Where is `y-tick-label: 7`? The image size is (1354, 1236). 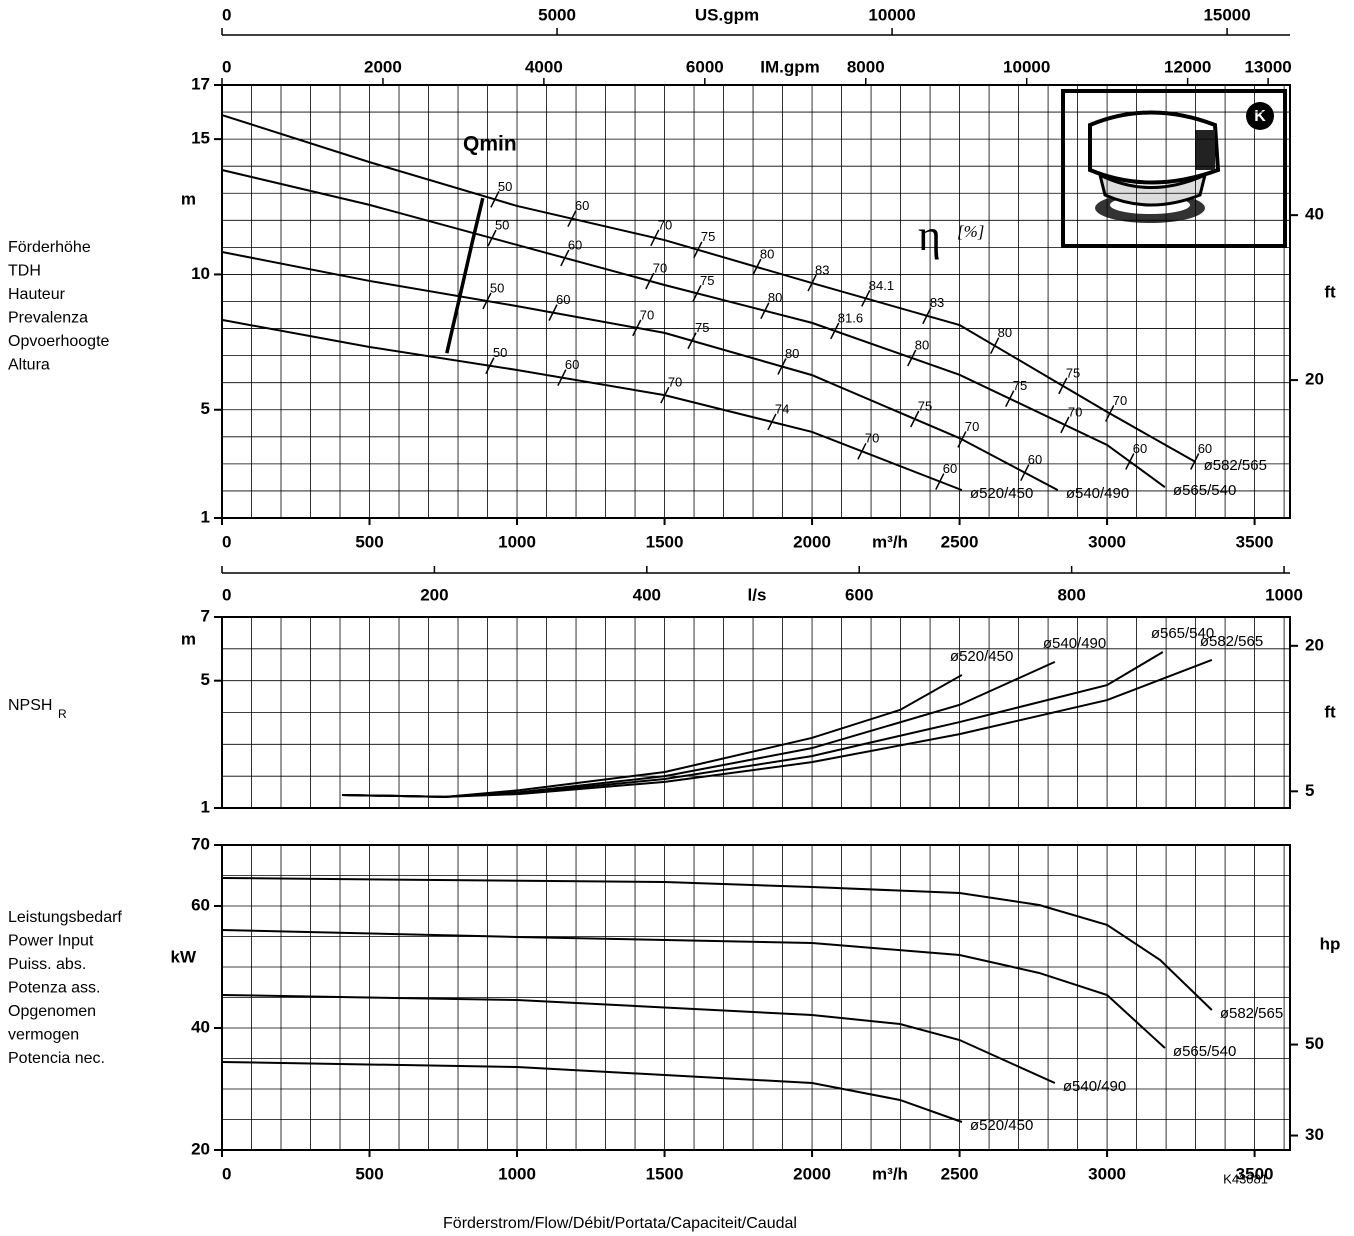
y-tick-label: 7 is located at coordinates (205, 615).